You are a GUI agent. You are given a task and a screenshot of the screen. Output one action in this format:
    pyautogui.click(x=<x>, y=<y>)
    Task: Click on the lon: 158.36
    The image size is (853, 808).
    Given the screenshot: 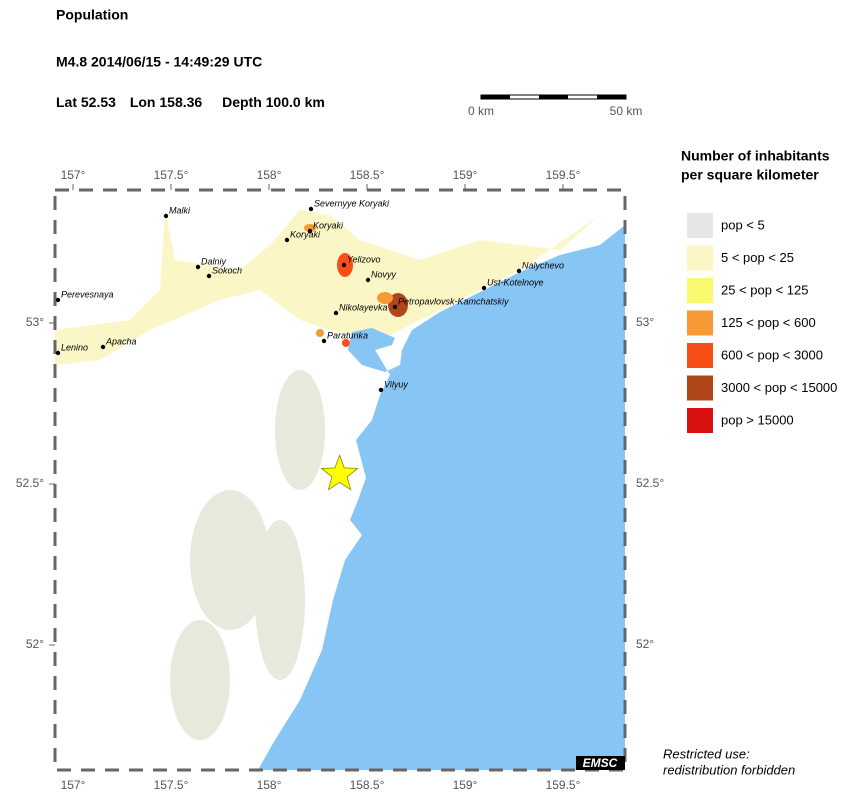 What is the action you would take?
    pyautogui.click(x=180, y=102)
    